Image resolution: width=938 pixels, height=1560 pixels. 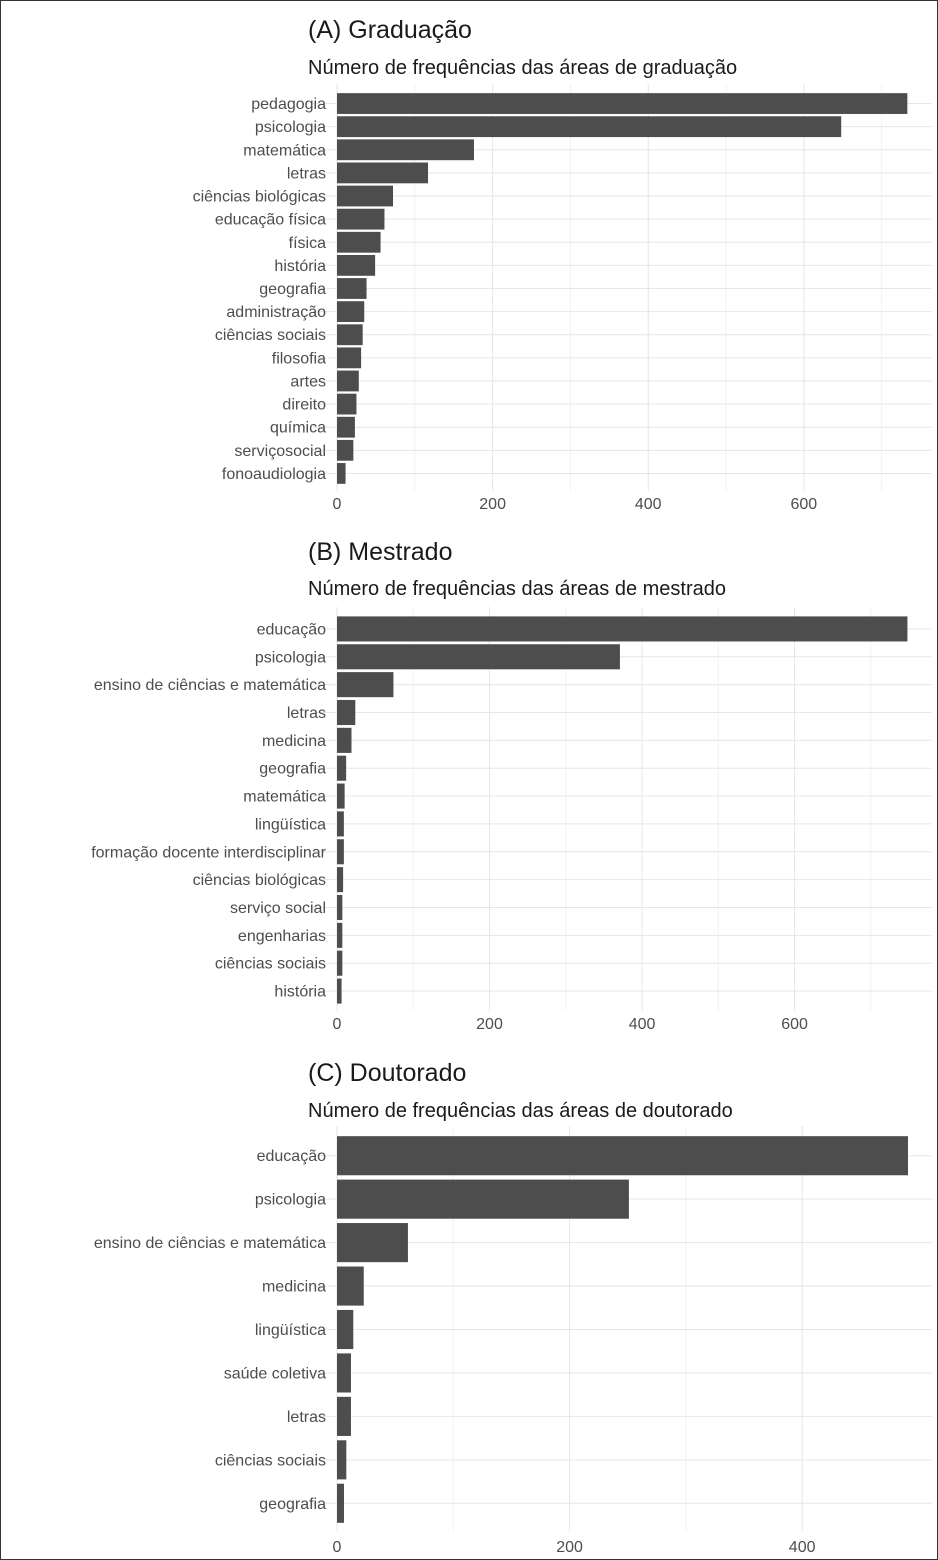 I want to click on panel-title: (C) Doutorado, so click(x=387, y=1073).